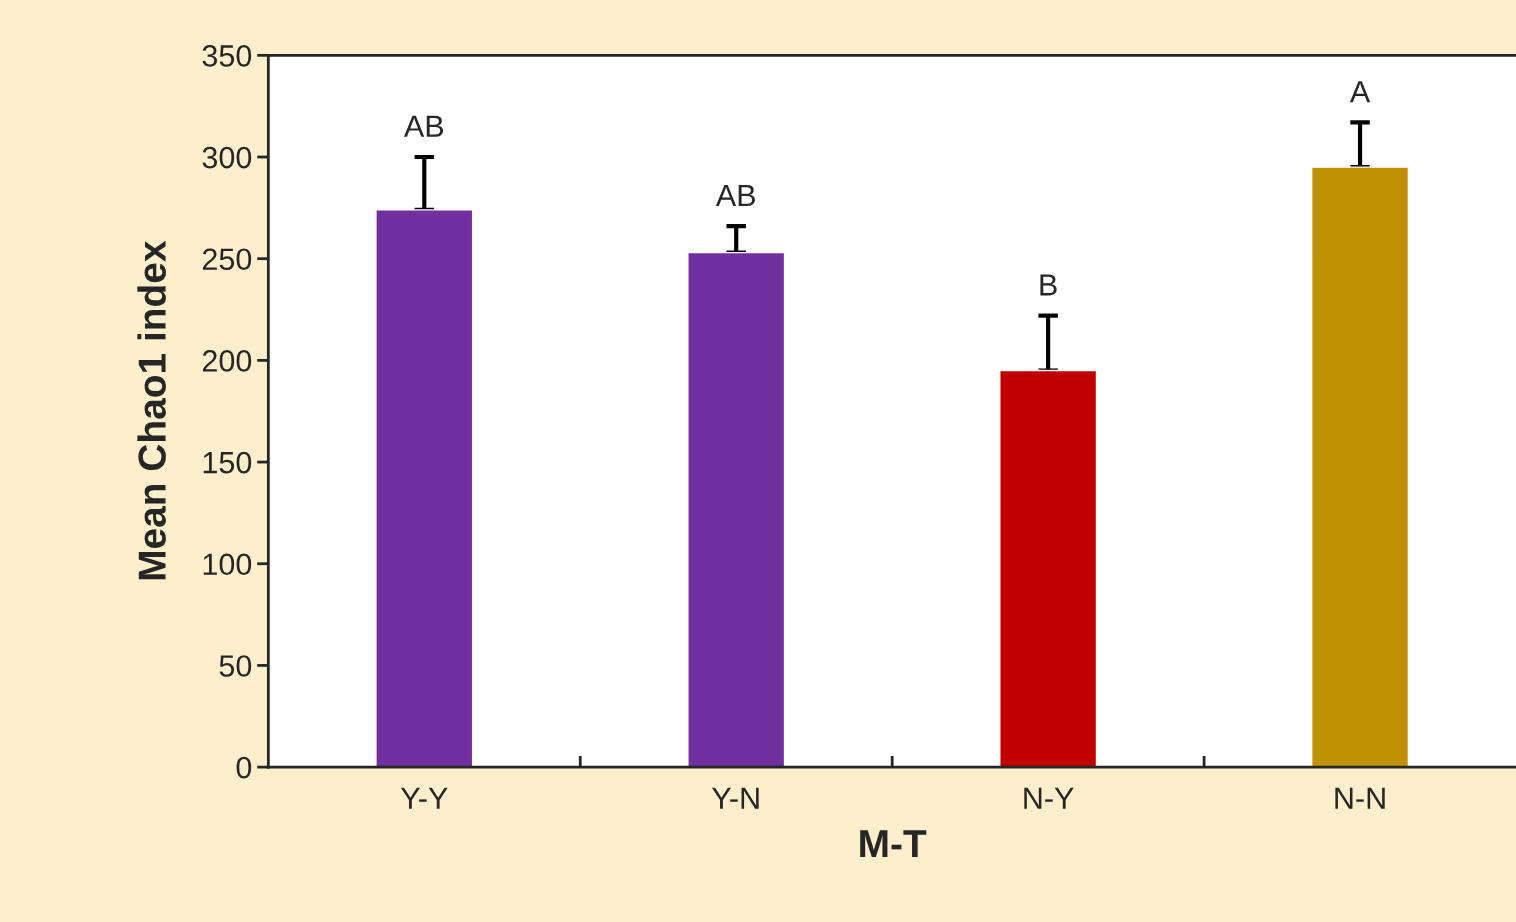 Image resolution: width=1516 pixels, height=922 pixels. Describe the element at coordinates (227, 259) in the screenshot. I see `y-tick-label: 250` at that location.